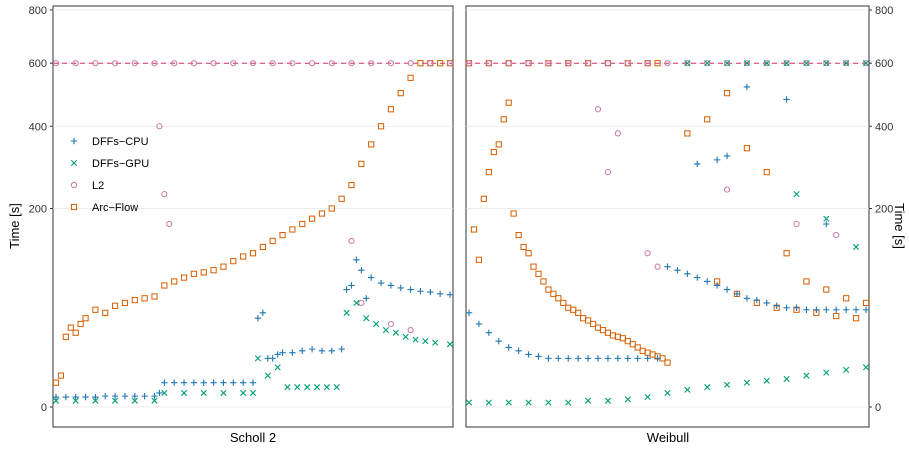 The width and height of the screenshot is (909, 449). I want to click on legend-item: Arc−Flow, so click(104, 208).